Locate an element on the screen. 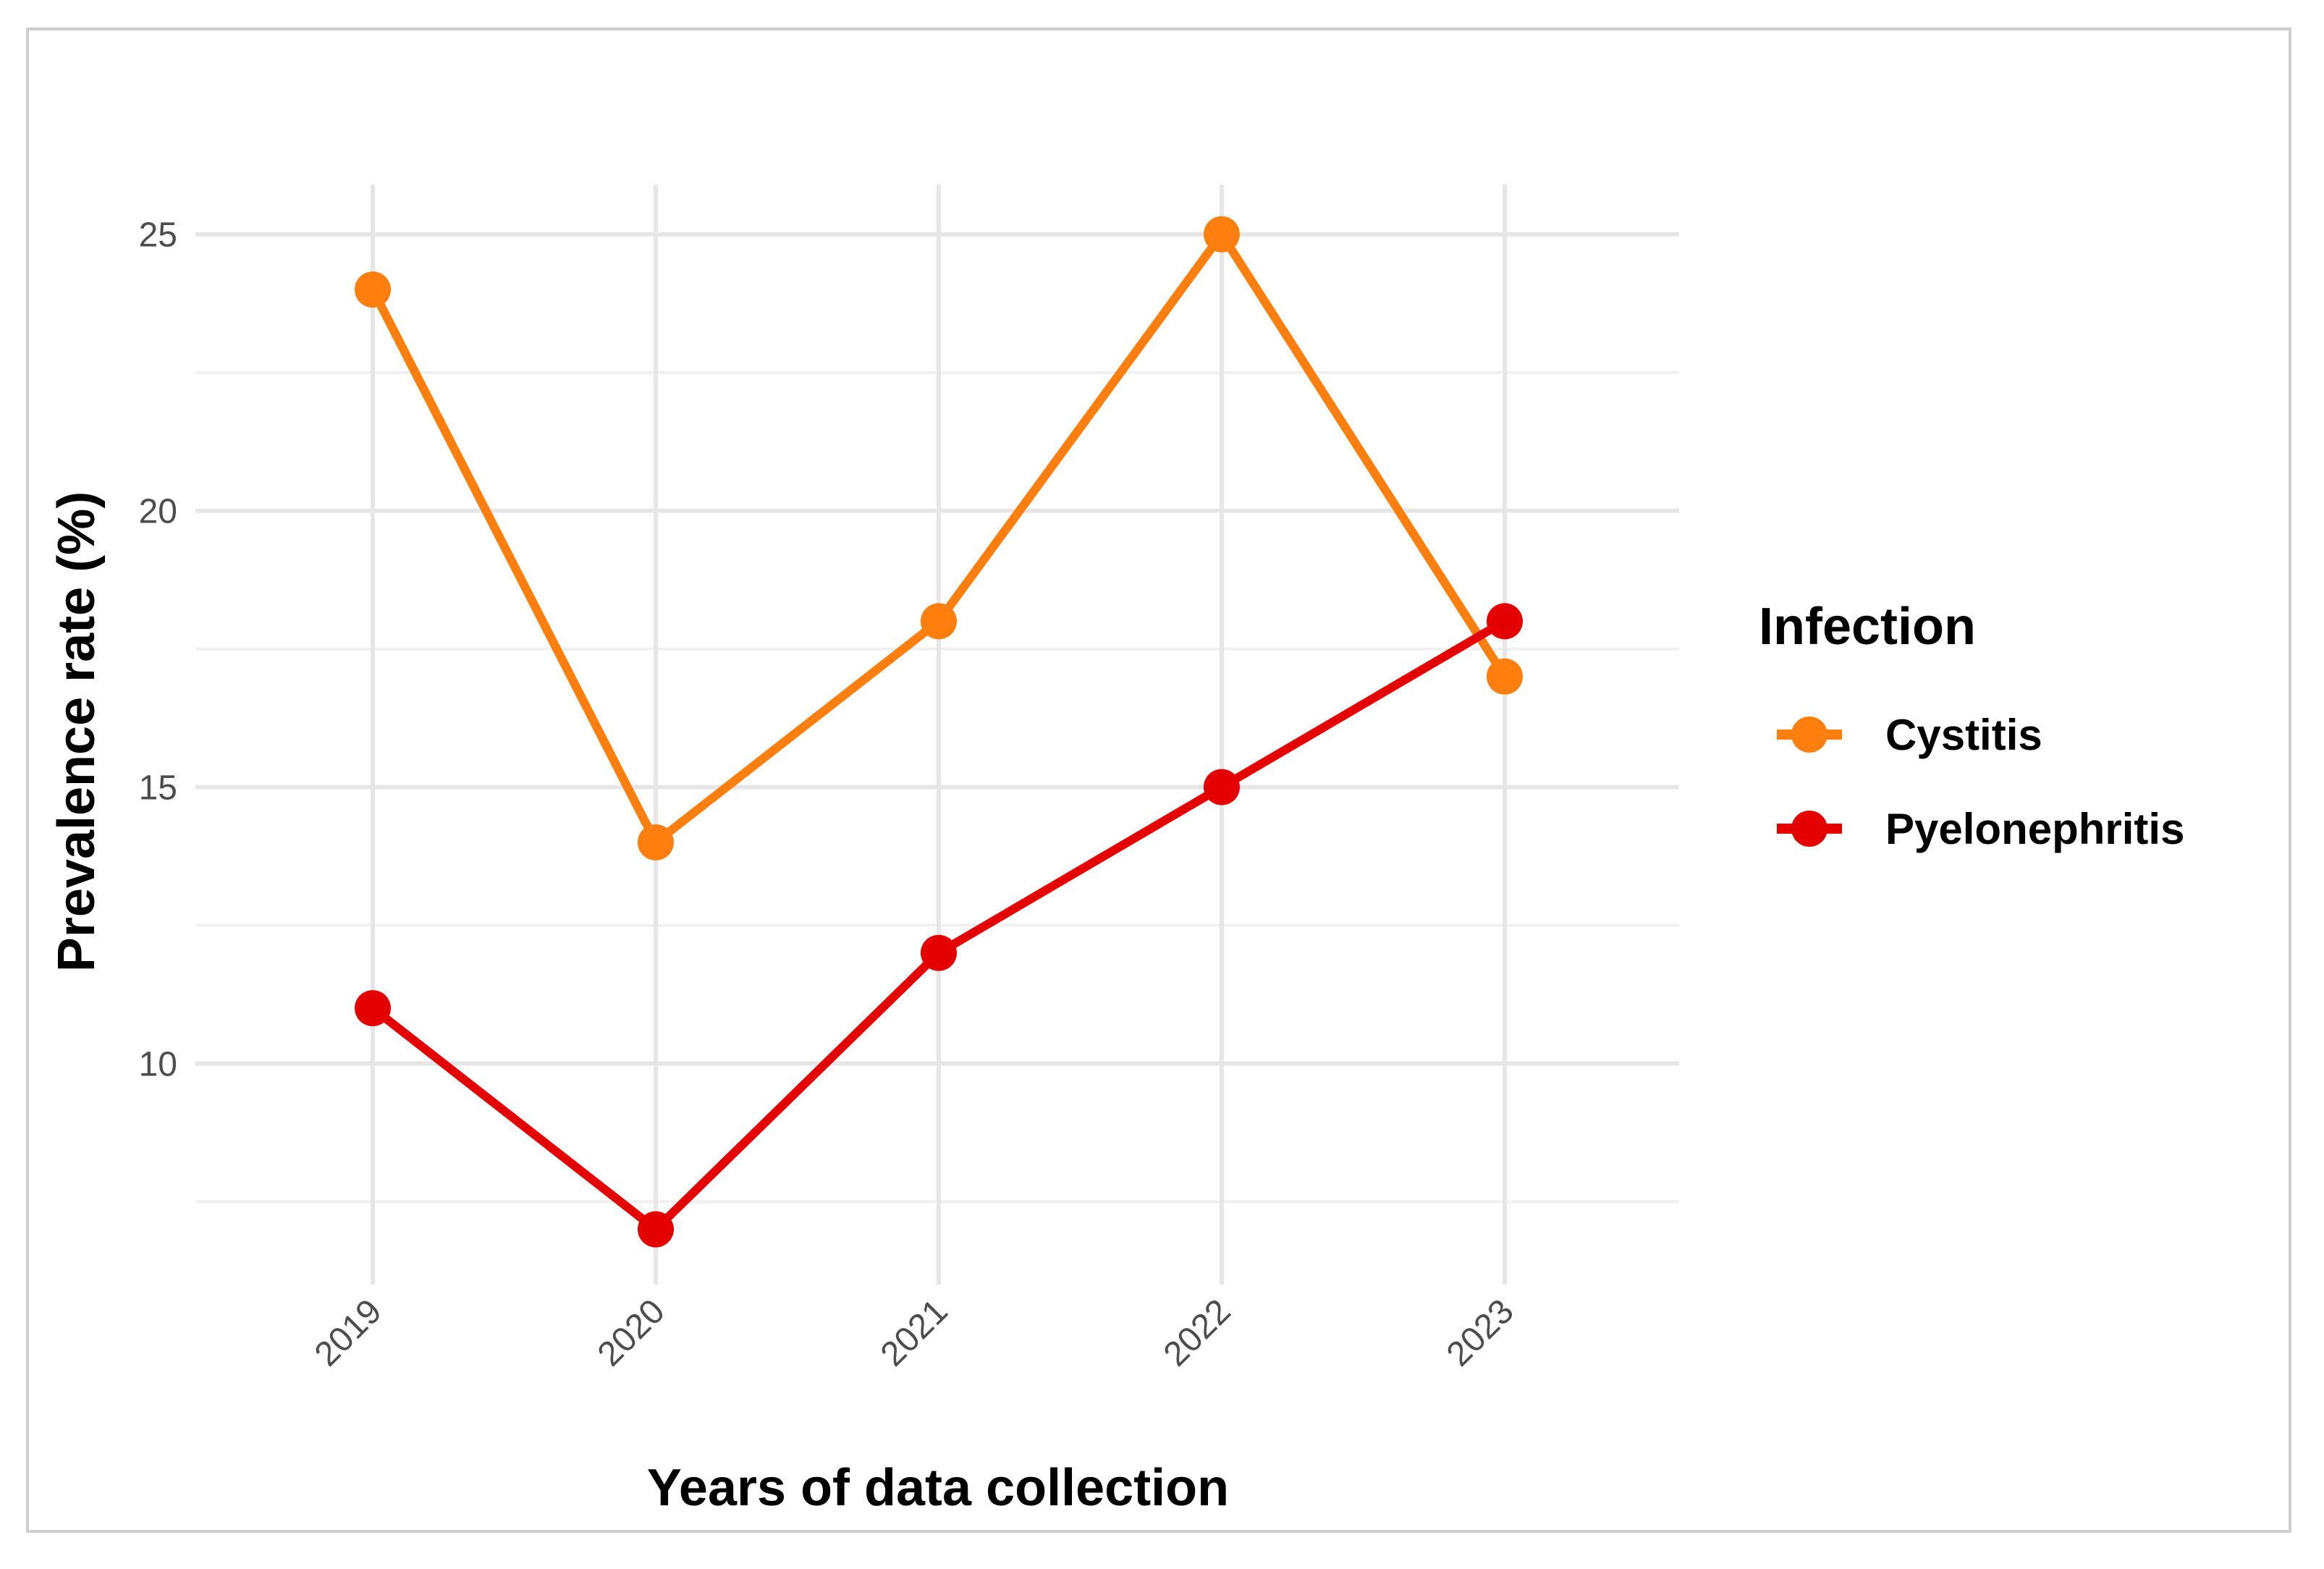 This screenshot has width=2324, height=1569. x-axis-ticks: 2019 2020 2021 2022 2023 is located at coordinates (915, 1333).